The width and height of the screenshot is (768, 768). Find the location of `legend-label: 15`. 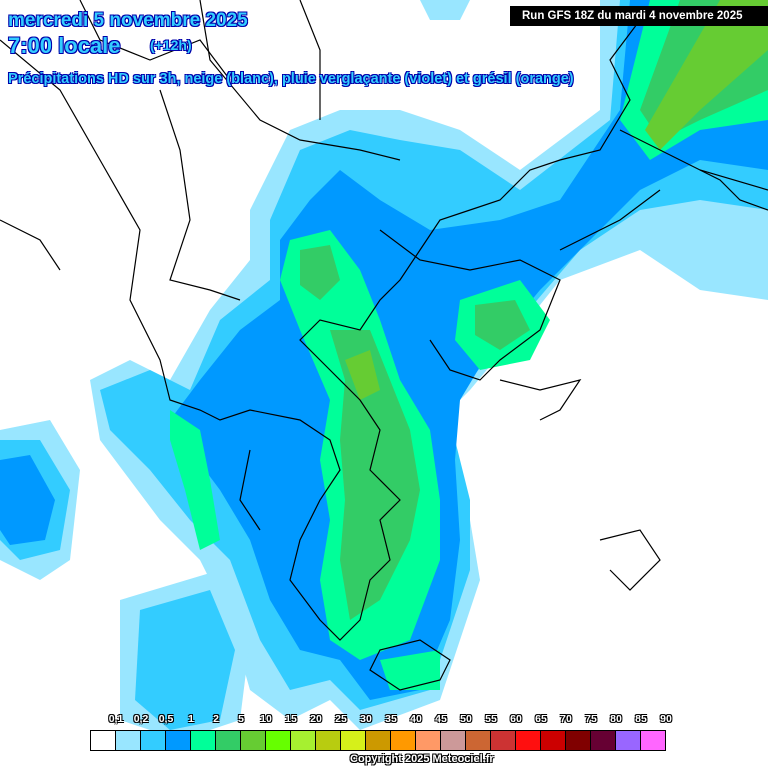

legend-label: 15 is located at coordinates (291, 719).